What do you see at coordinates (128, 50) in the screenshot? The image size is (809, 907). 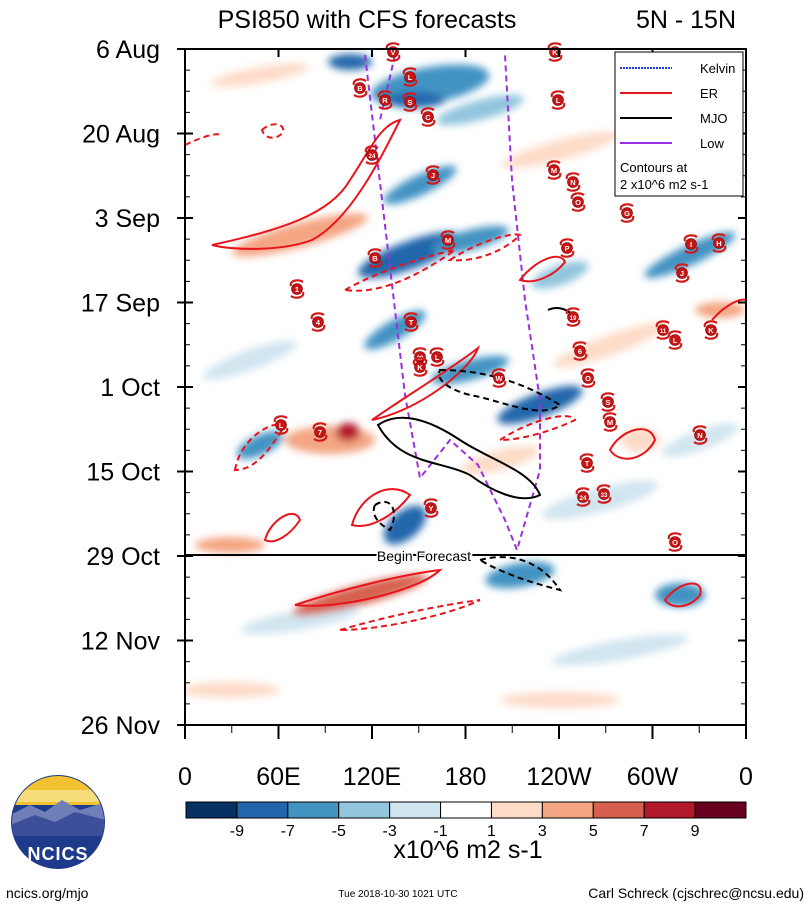 I see `y-tick-label: 6 Aug` at bounding box center [128, 50].